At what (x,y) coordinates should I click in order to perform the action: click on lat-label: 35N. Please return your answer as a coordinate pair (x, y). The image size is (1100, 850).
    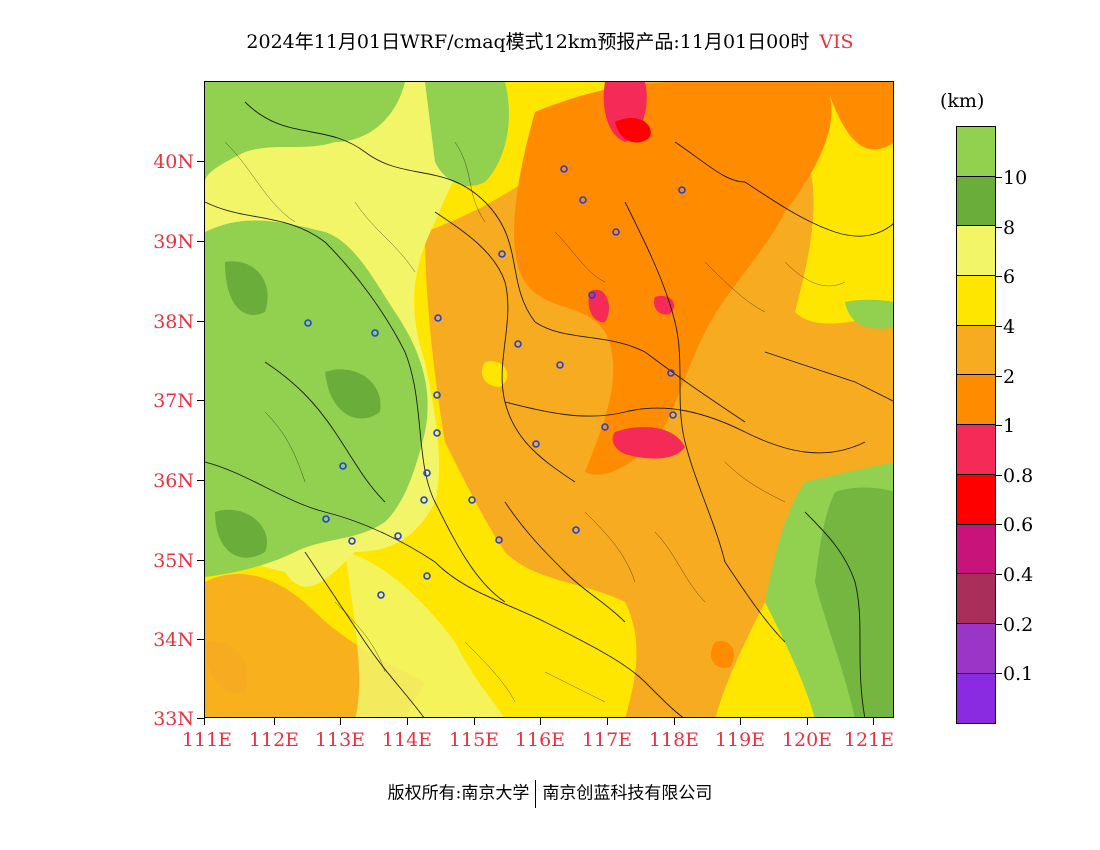
    Looking at the image, I should click on (173, 561).